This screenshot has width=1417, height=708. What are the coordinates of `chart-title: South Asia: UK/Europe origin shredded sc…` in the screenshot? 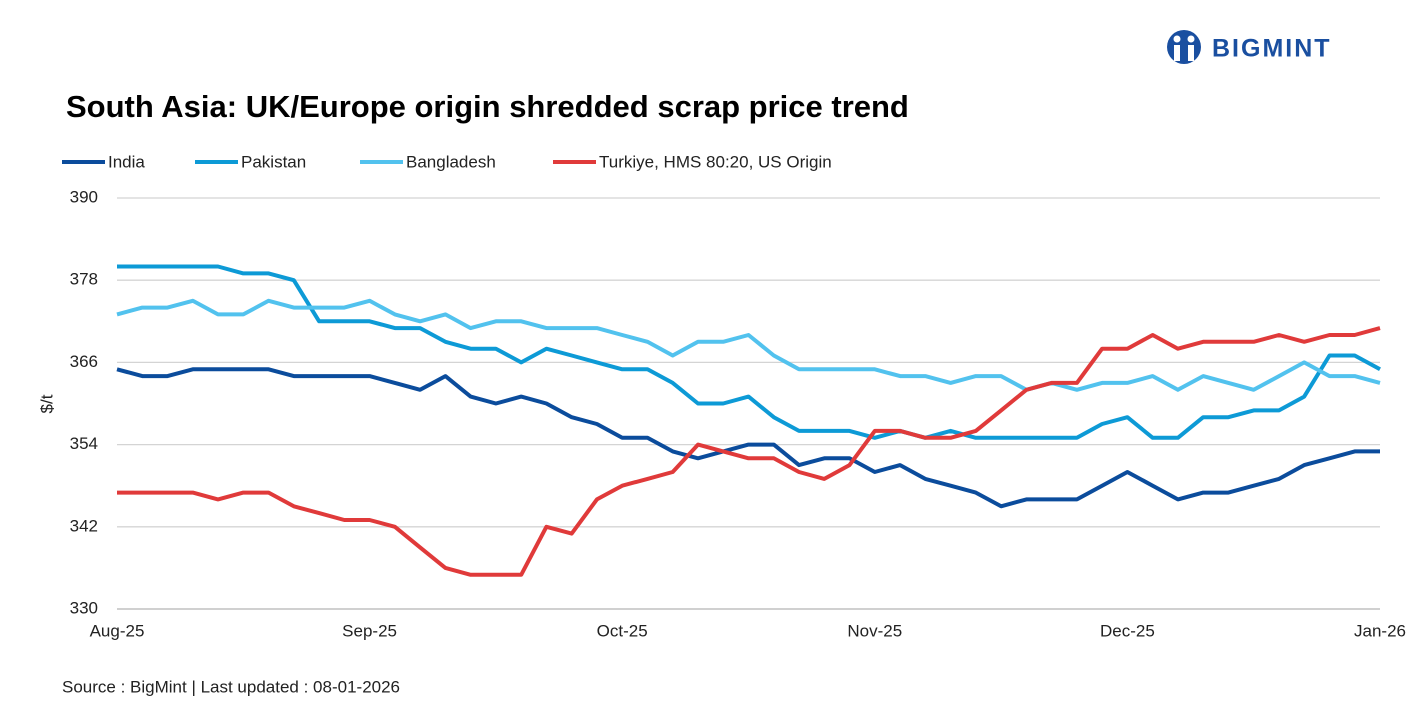 It's located at (487, 106).